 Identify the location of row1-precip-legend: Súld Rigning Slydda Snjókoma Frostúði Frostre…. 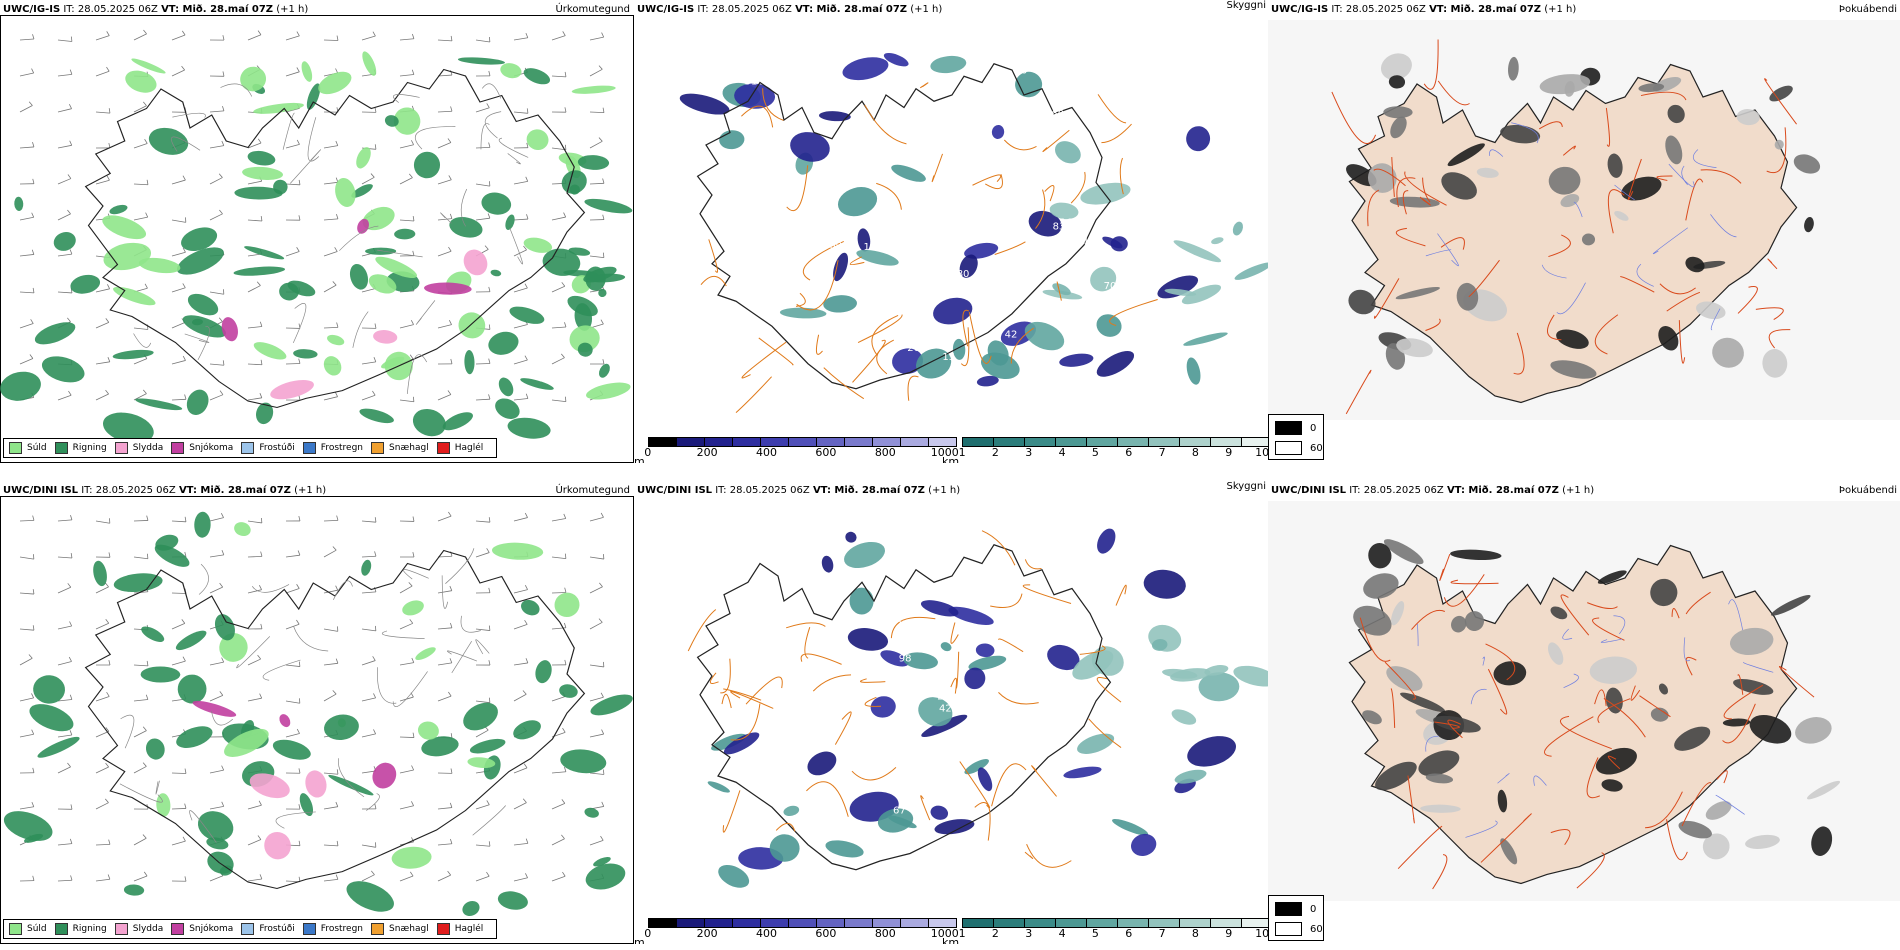
(250, 448).